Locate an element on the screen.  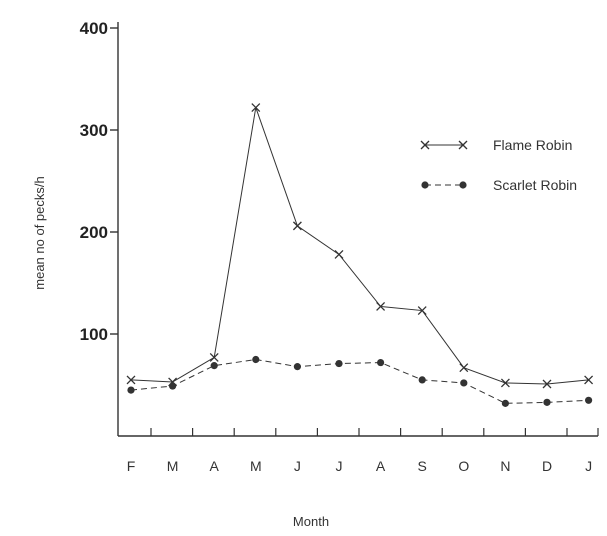
x-tick-label: S is located at coordinates (422, 466).